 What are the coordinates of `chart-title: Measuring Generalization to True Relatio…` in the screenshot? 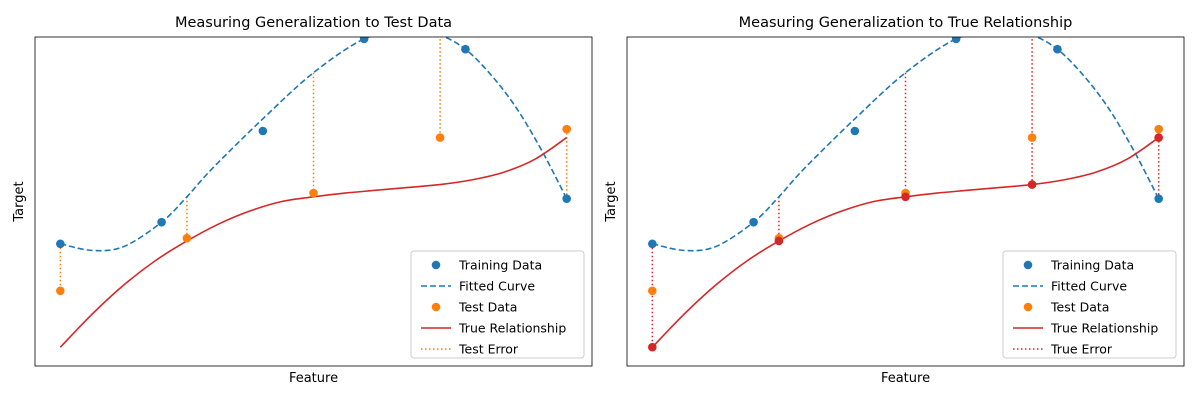 It's located at (906, 23).